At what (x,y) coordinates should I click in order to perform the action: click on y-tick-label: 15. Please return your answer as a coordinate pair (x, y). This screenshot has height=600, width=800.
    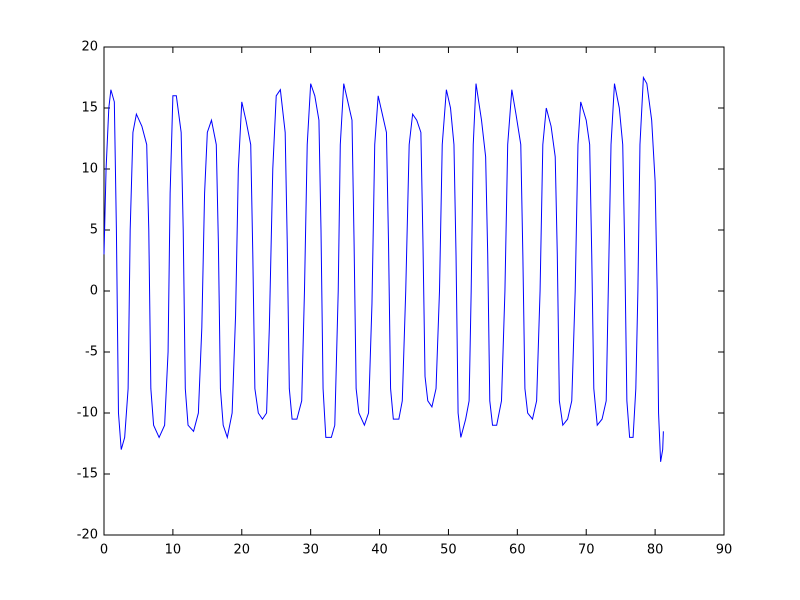
    Looking at the image, I should click on (89, 108).